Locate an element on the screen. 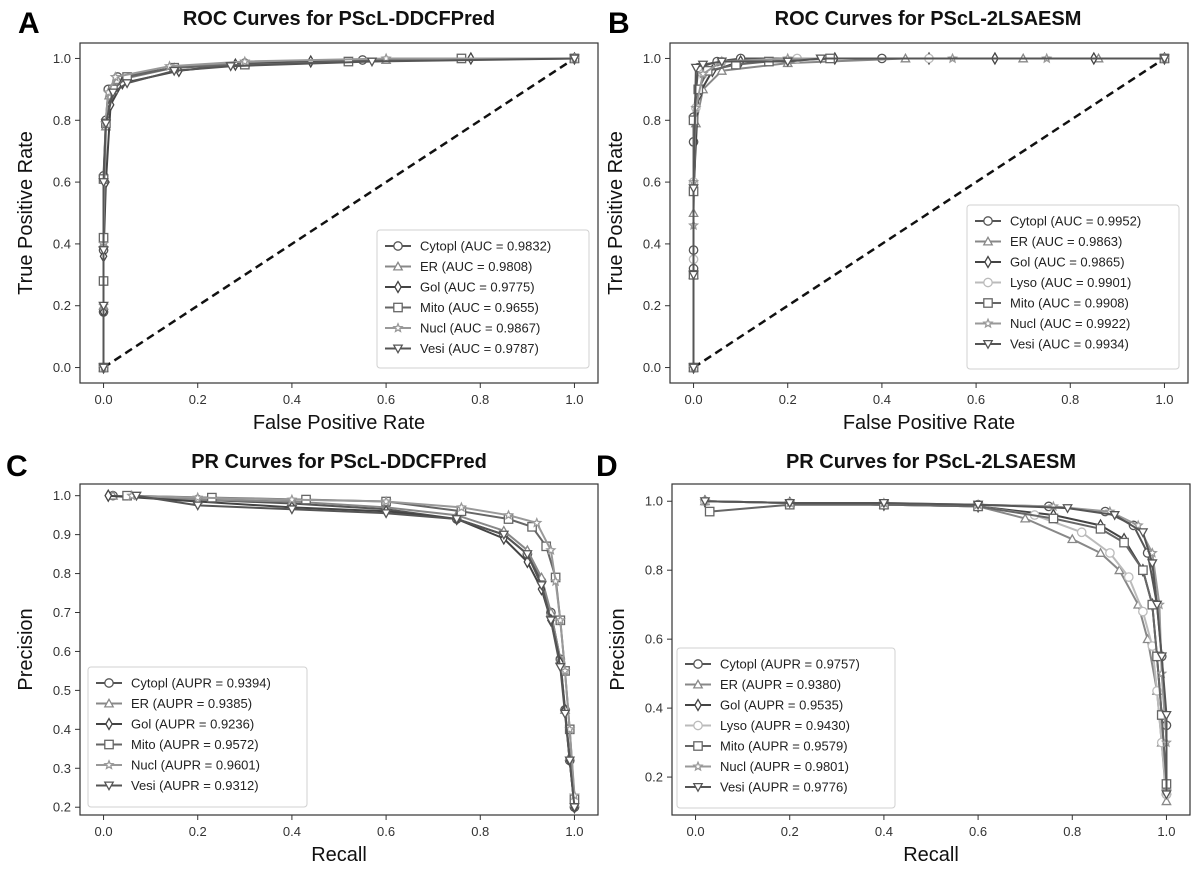  legend-item: Mito (AUC = 0.9908) is located at coordinates (1052, 303).